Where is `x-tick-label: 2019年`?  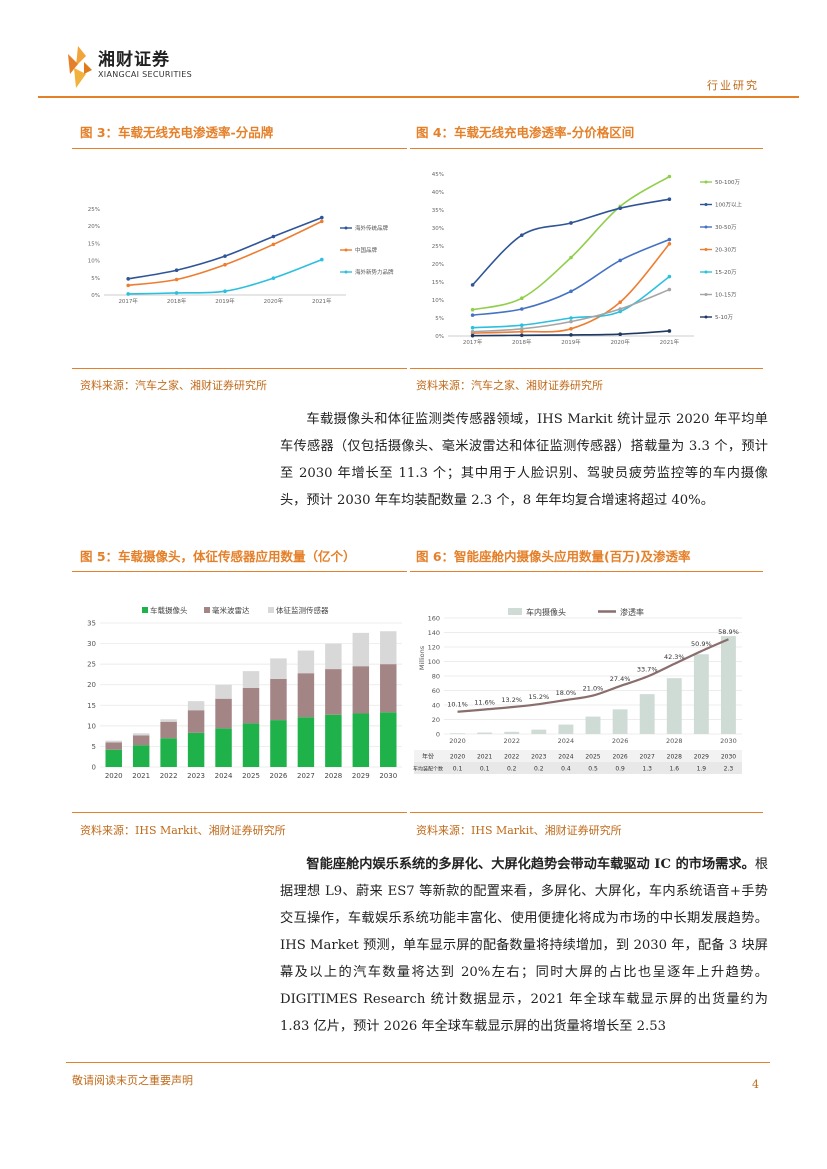
x-tick-label: 2019年 is located at coordinates (225, 301).